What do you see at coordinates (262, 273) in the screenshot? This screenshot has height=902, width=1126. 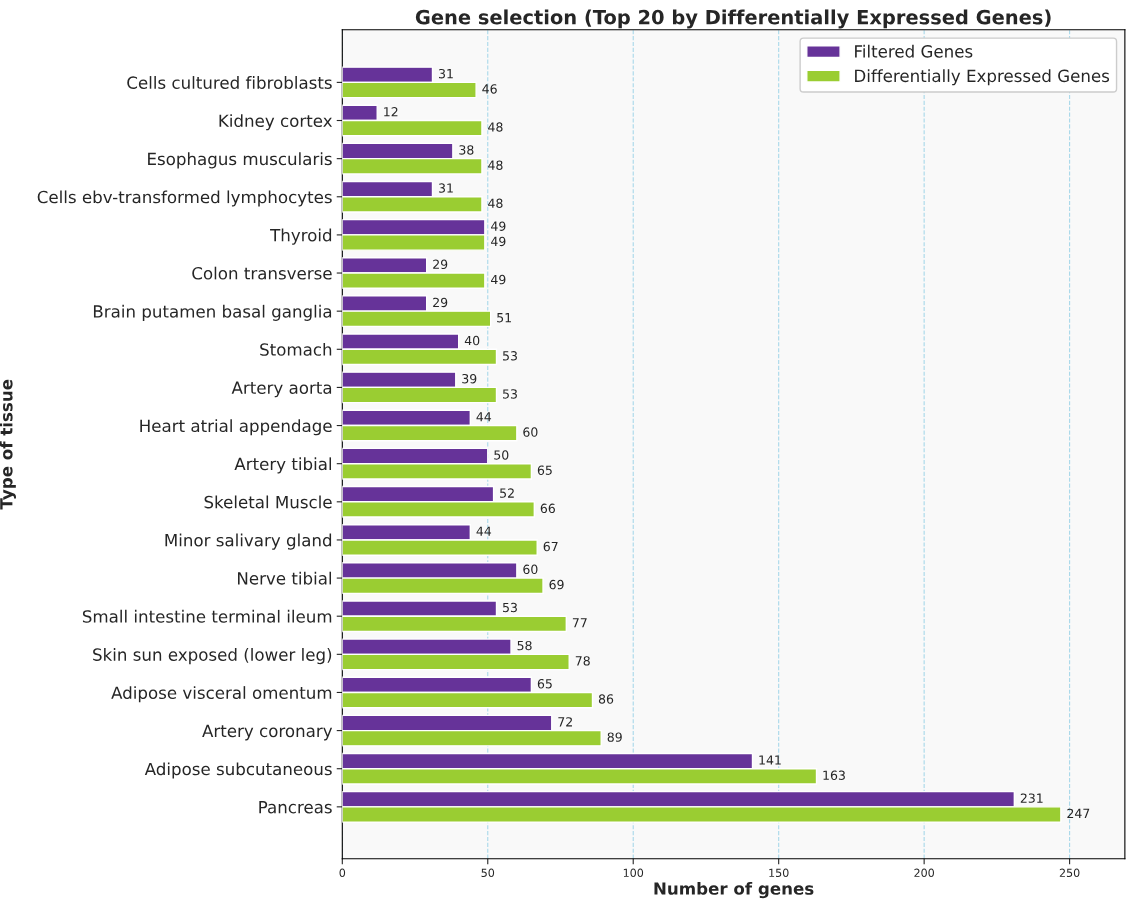 I see `y-tick-label: Colon transverse` at bounding box center [262, 273].